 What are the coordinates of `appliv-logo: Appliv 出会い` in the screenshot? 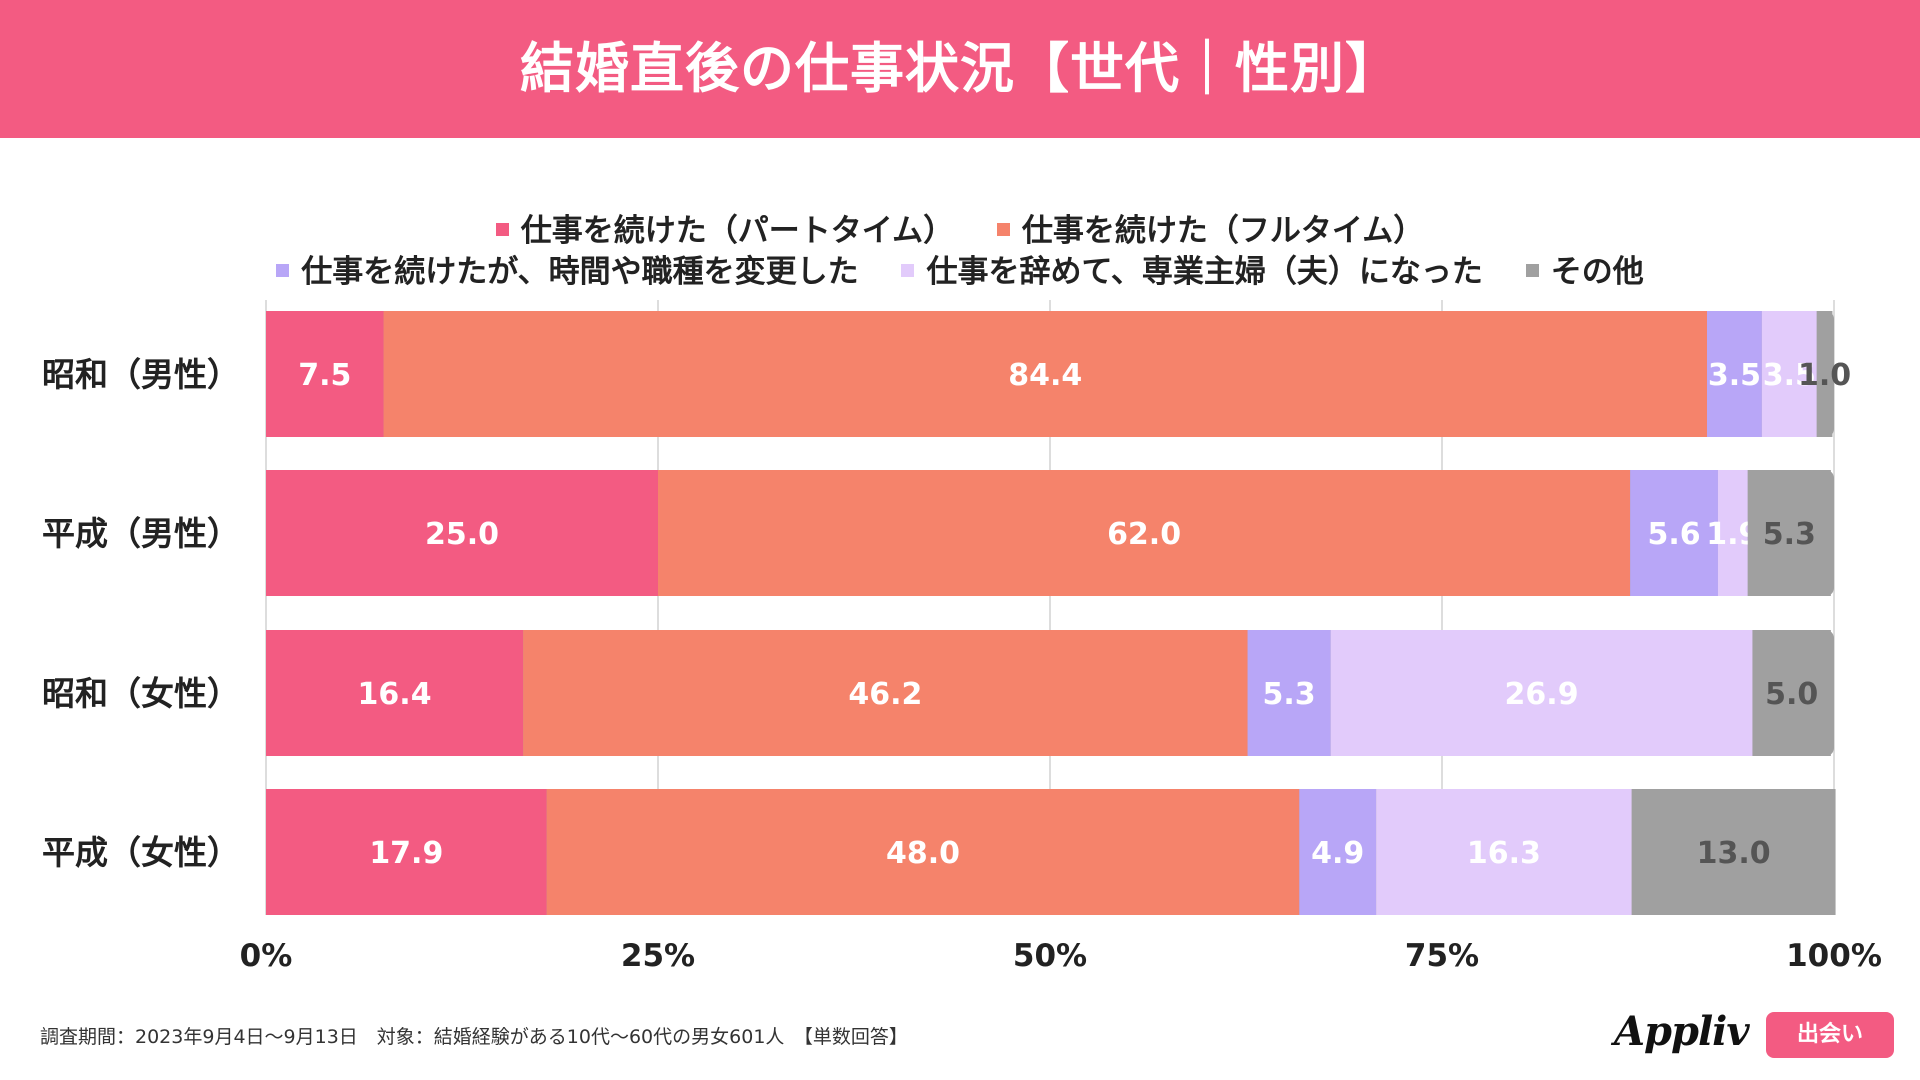 It's located at (1754, 1033).